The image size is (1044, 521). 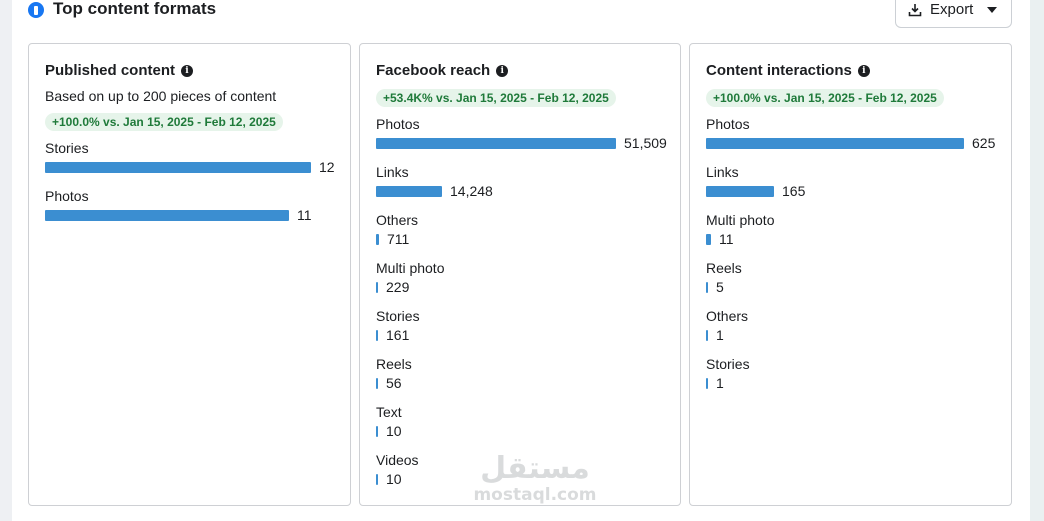 What do you see at coordinates (471, 191) in the screenshot?
I see `bar-value: 14,248` at bounding box center [471, 191].